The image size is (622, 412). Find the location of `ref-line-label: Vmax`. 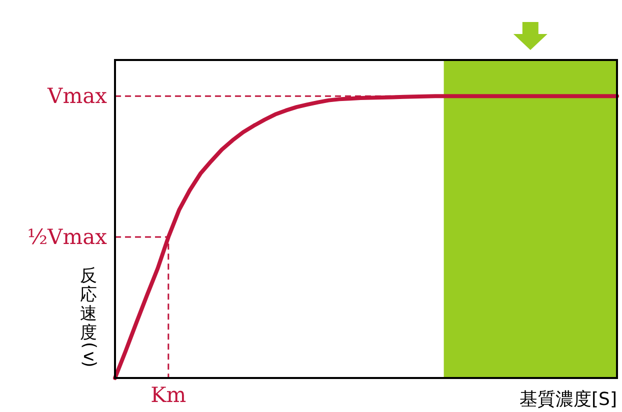

ref-line-label: Vmax is located at coordinates (77, 96).